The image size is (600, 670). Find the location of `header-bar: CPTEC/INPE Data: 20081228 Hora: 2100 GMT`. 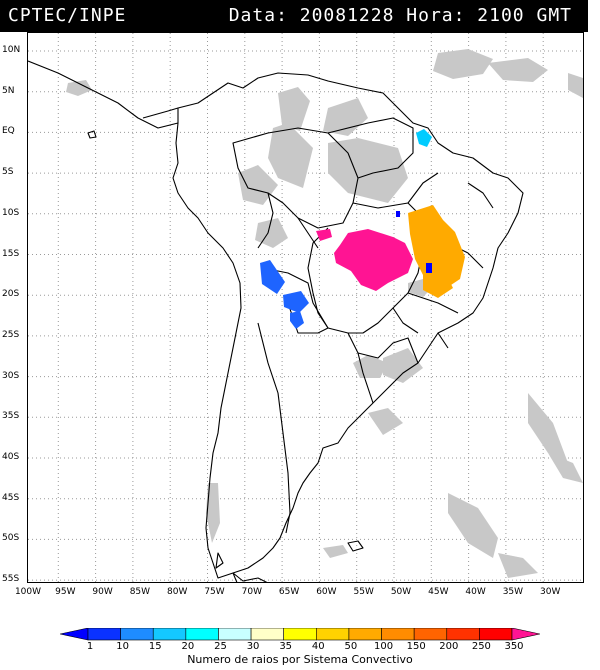

header-bar: CPTEC/INPE Data: 20081228 Hora: 2100 GMT is located at coordinates (294, 16).